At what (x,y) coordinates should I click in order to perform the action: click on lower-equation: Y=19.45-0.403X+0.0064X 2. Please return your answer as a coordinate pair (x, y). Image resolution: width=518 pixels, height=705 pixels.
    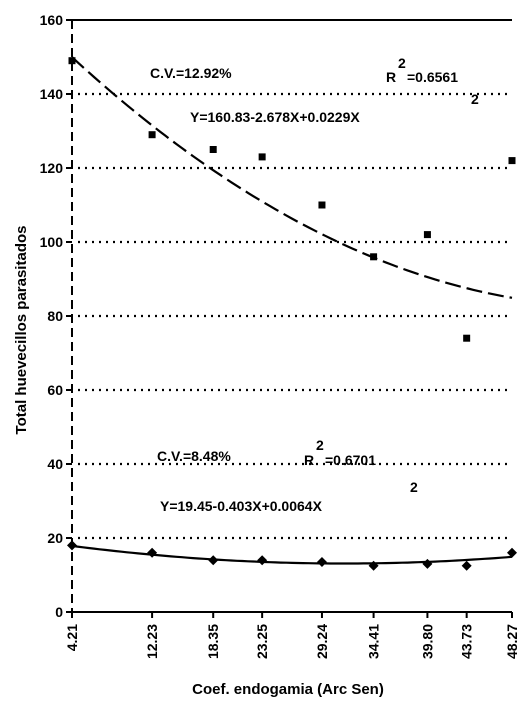
    Looking at the image, I should click on (289, 496).